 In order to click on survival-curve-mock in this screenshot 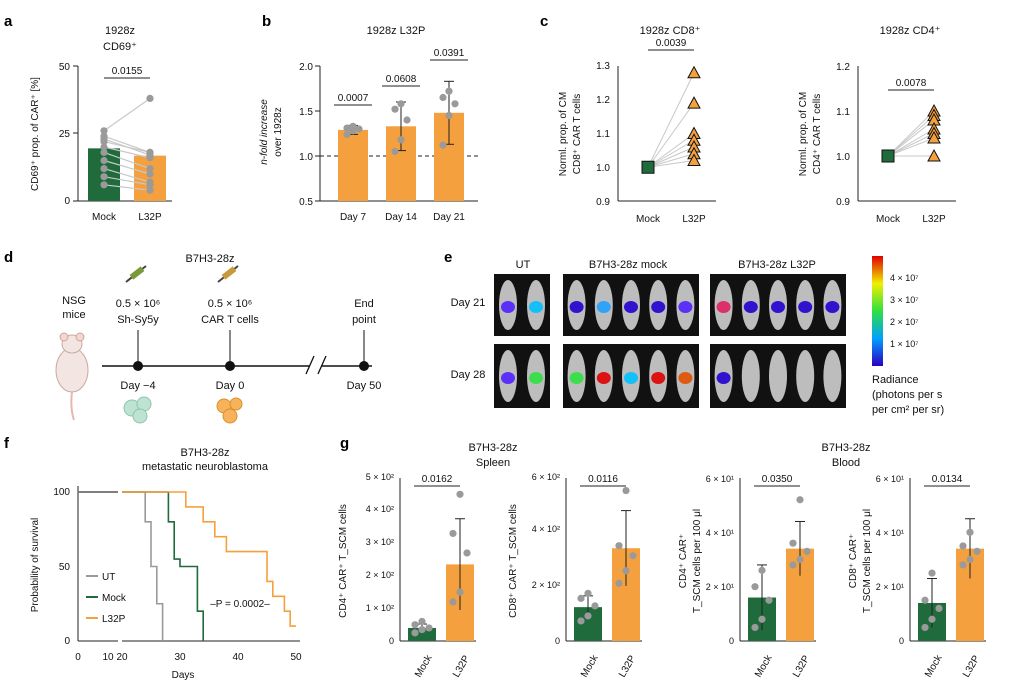, I will do `click(163, 566)`.